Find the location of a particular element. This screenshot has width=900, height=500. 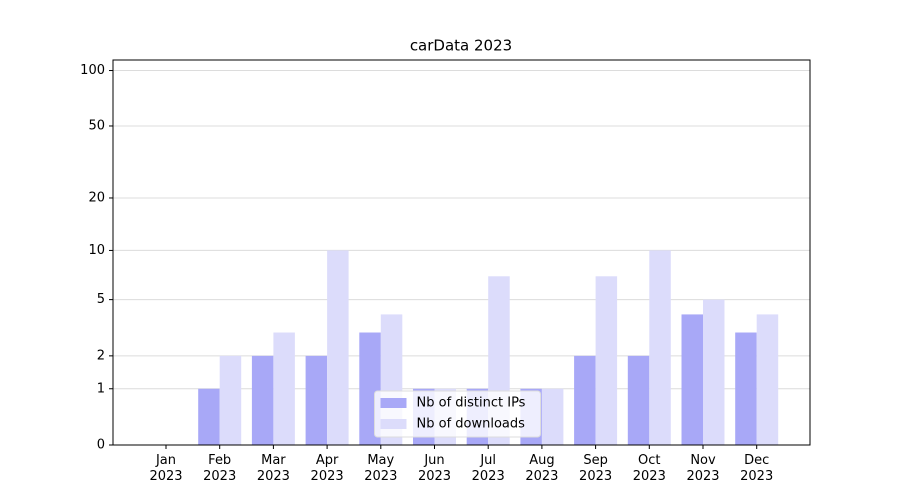

x-tick-label: May 2023 is located at coordinates (381, 468).